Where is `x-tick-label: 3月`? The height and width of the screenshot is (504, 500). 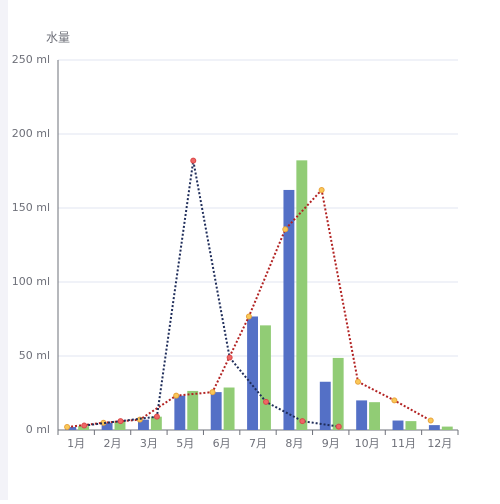 x-tick-label: 3月 is located at coordinates (149, 443).